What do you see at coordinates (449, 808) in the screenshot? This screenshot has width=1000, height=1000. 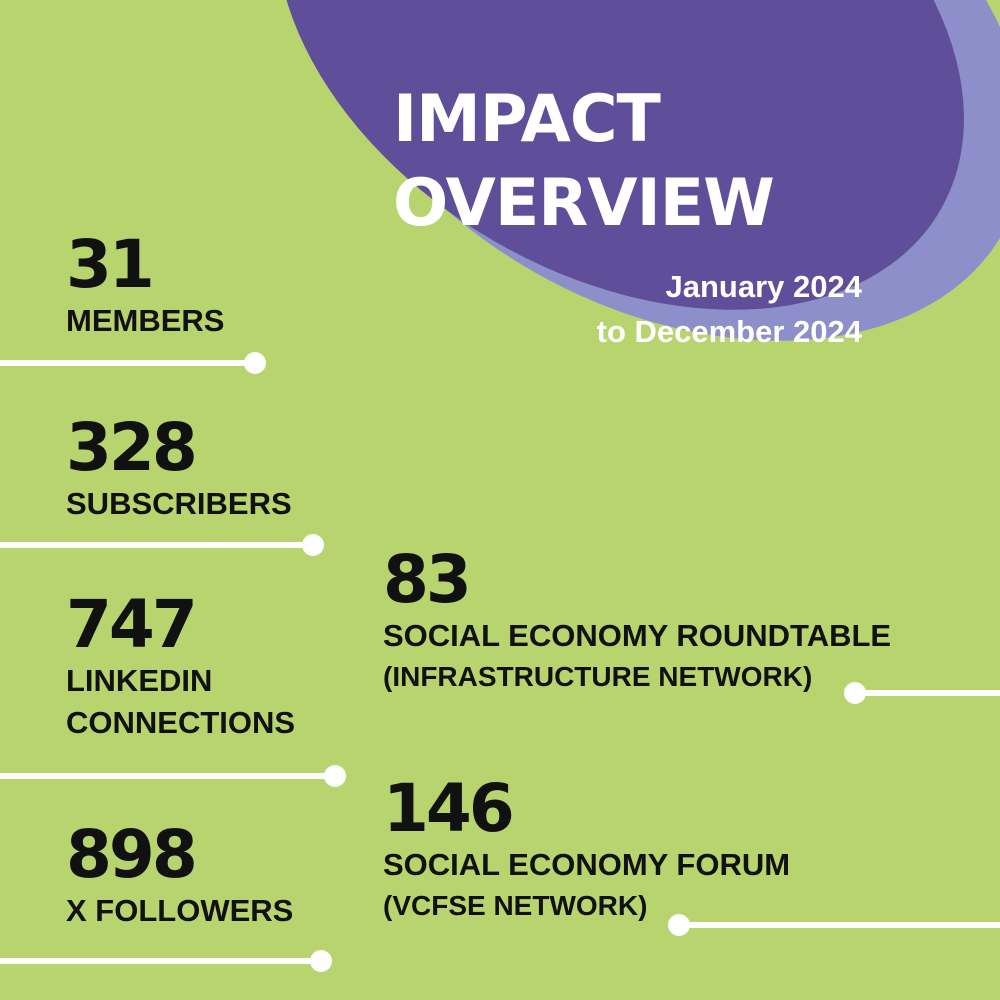 I see `stat-value: 146` at bounding box center [449, 808].